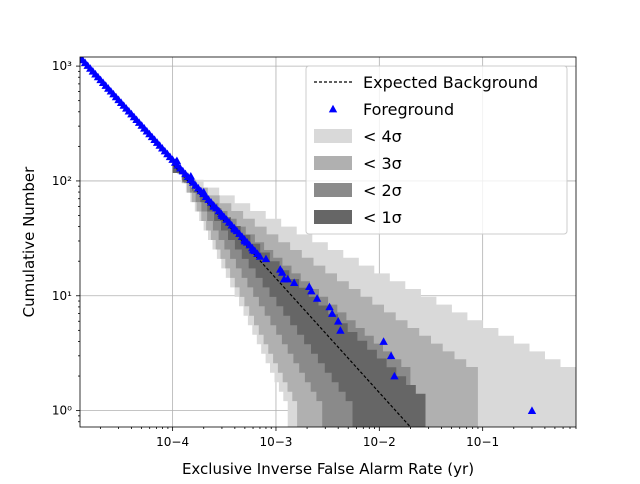  Describe the element at coordinates (382, 217) in the screenshot. I see `legend-label: < 1σ` at that location.